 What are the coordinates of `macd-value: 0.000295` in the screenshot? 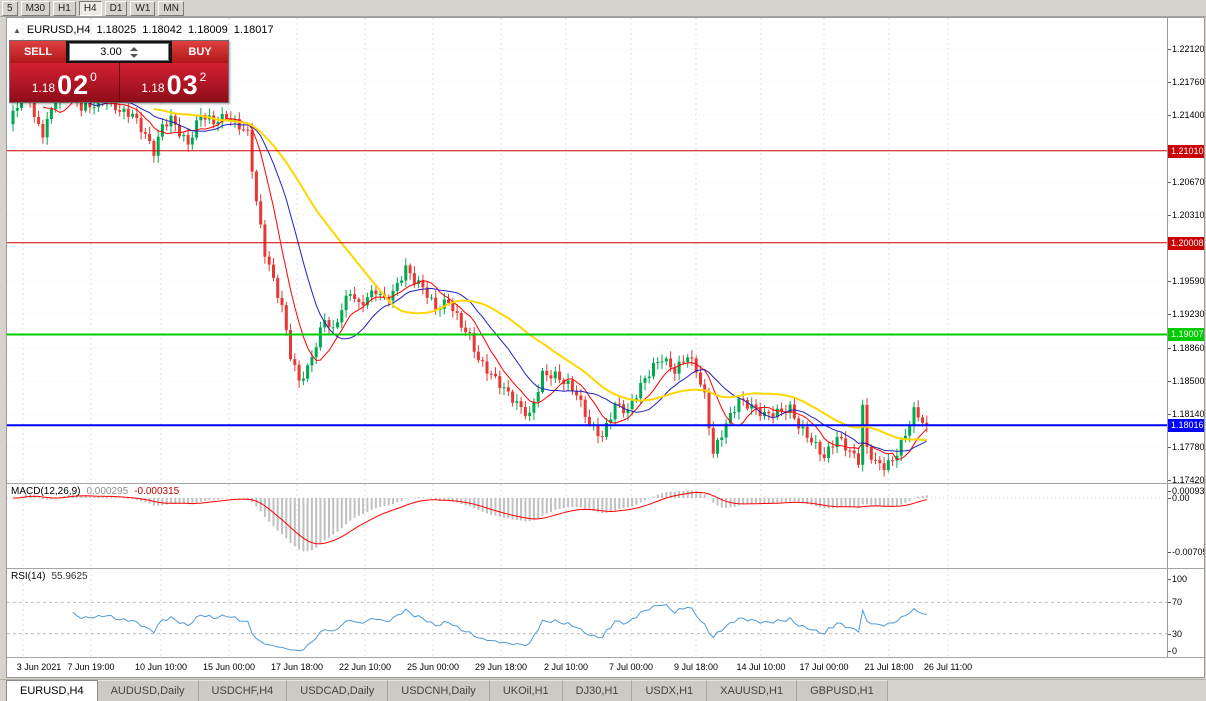 It's located at (107, 491).